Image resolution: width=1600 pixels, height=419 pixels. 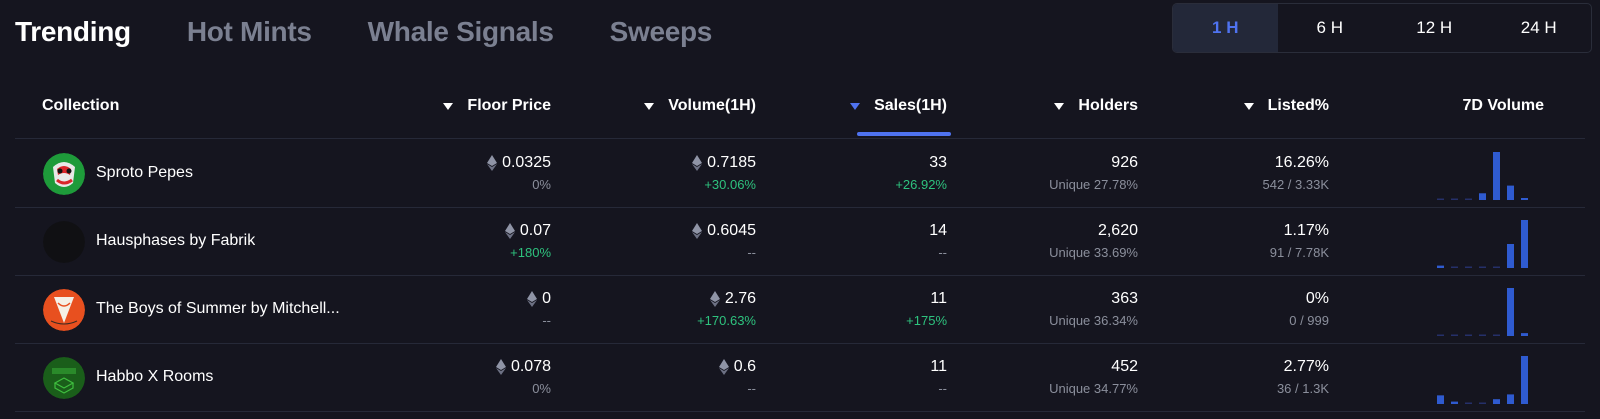 What do you see at coordinates (1503, 105) in the screenshot?
I see `column-header-7d-volume: 7D Volume` at bounding box center [1503, 105].